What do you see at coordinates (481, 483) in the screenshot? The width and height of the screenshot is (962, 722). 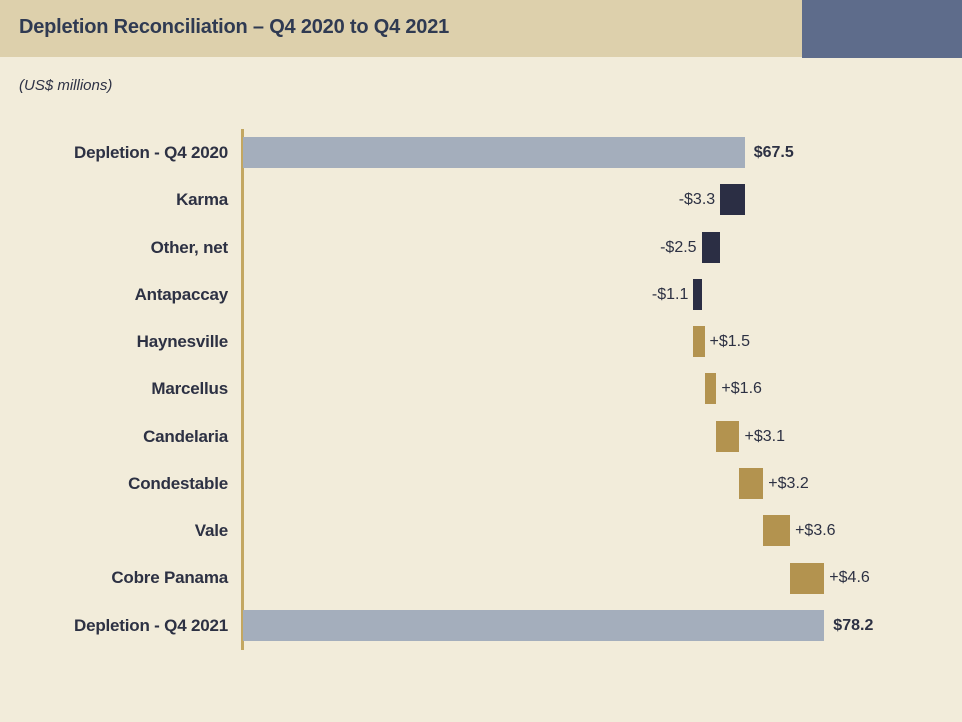 I see `chart-row: Condestable +$3.2` at bounding box center [481, 483].